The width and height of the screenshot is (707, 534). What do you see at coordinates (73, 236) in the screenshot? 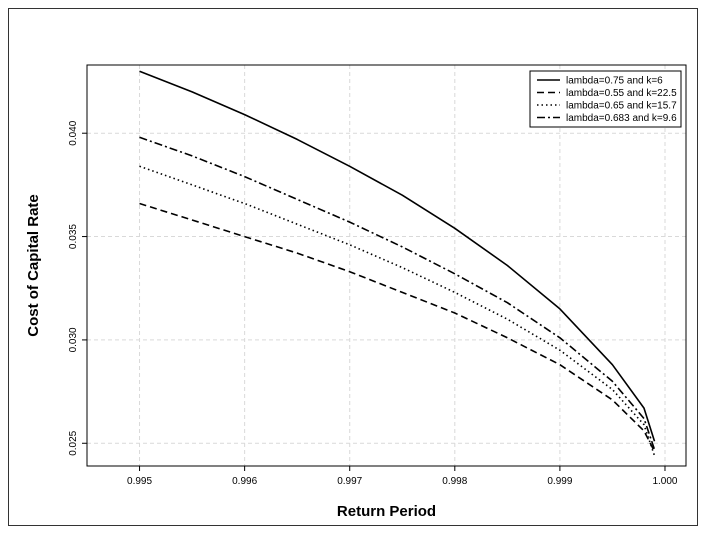
I see `y-tick-label: 0.035` at bounding box center [73, 236].